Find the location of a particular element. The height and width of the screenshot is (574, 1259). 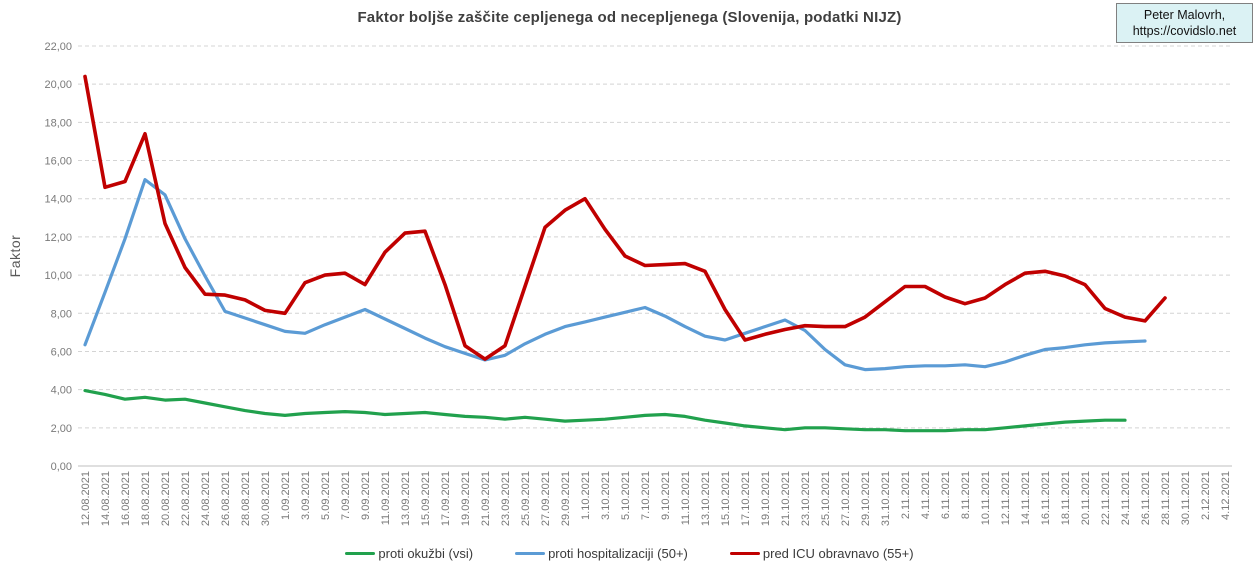

legend-item-okuzbe: proti okužbi (vsi) is located at coordinates (409, 553).